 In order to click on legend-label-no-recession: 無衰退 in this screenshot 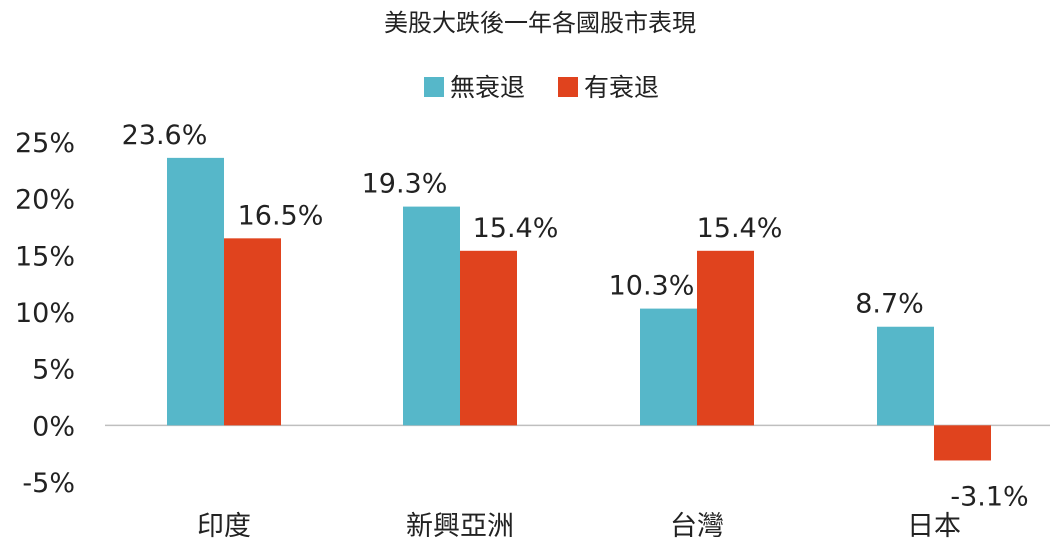, I will do `click(487, 87)`.